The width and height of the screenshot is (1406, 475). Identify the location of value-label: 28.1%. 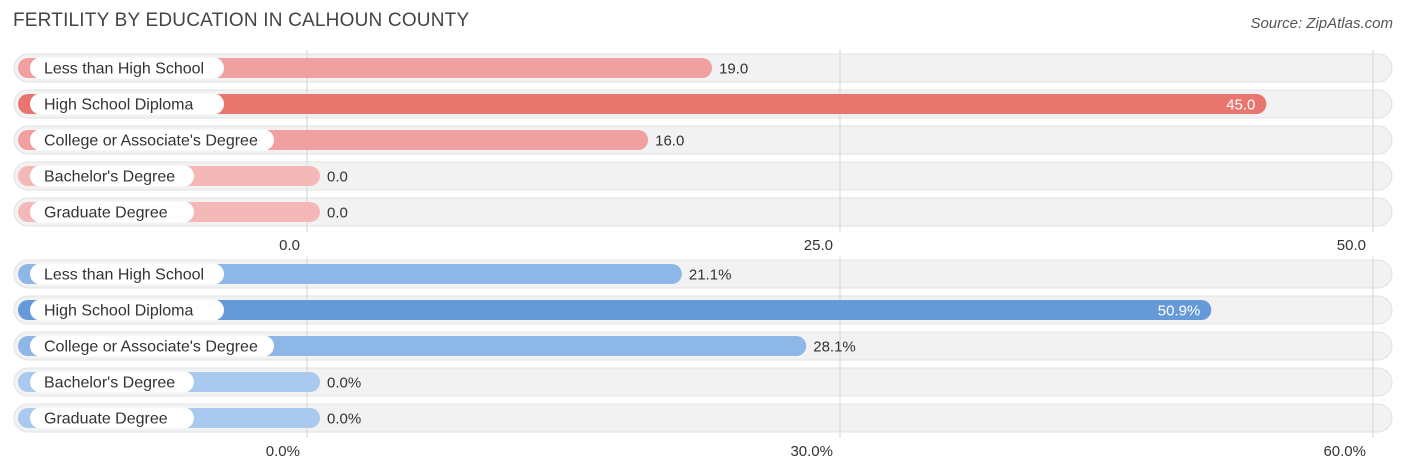
(834, 347).